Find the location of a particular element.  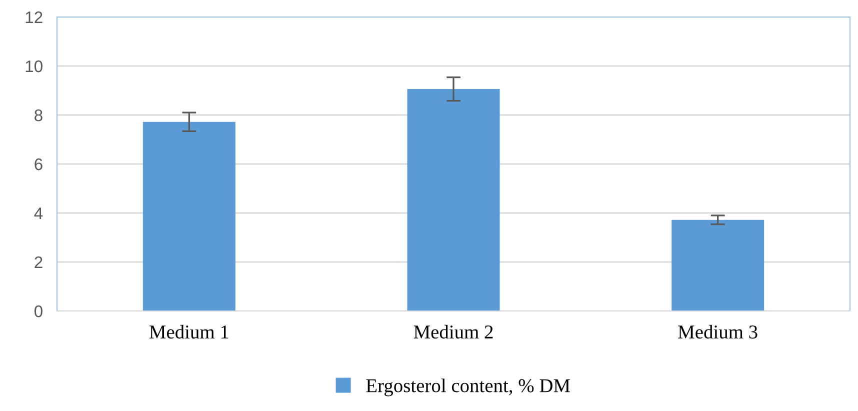

x-tick-label: Medium 1 is located at coordinates (188, 331).